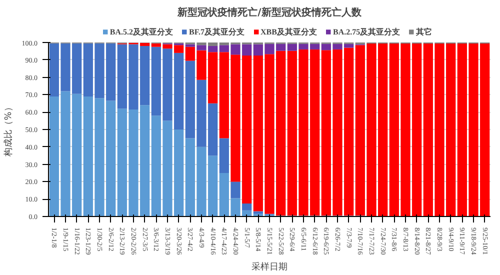 The image size is (500, 275). Describe the element at coordinates (269, 12) in the screenshot. I see `chart-title: 新型冠状疫情死亡/新型冠状疫情死亡人数` at that location.